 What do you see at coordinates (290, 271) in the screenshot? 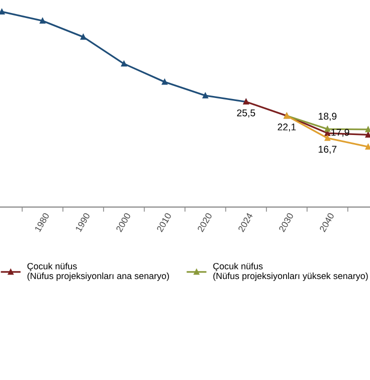
I see `legend-label: Çocuk nüfus (Nüfus projeksiyonları yüksek senaryo)` at bounding box center [290, 271].